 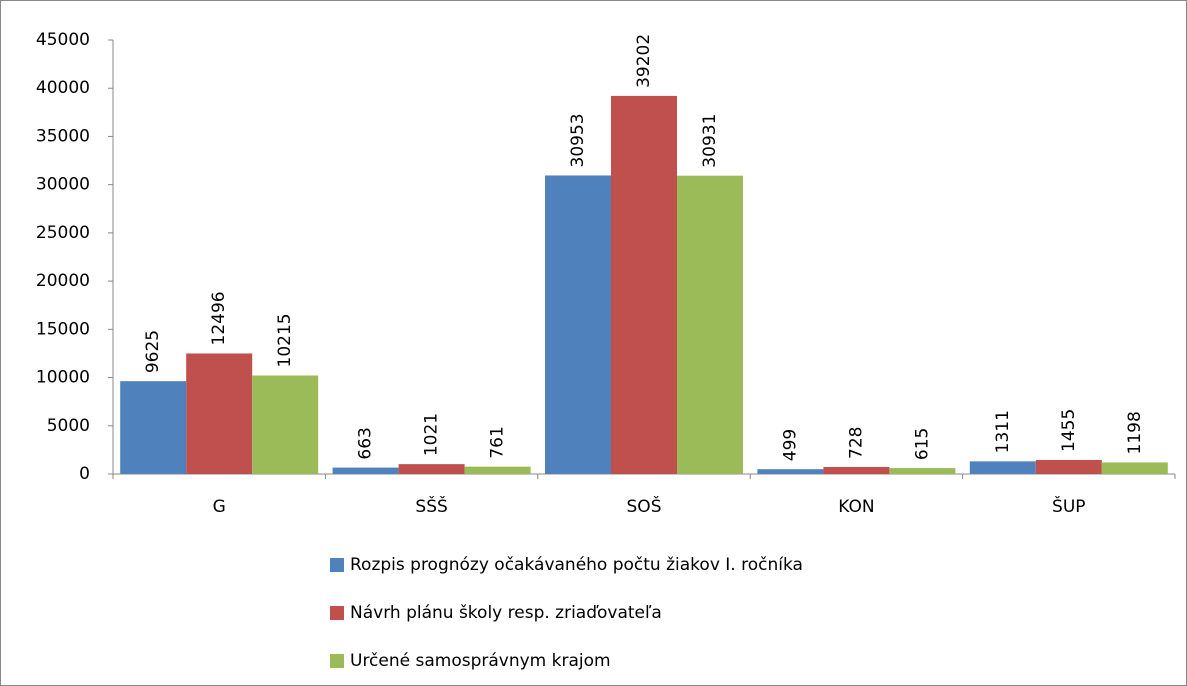 What do you see at coordinates (790, 445) in the screenshot?
I see `data-label: 499` at bounding box center [790, 445].